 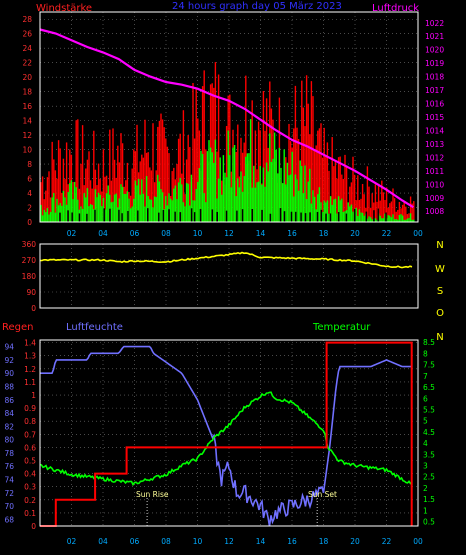 I want to click on rain-tick: 0.6, so click(x=30, y=447).